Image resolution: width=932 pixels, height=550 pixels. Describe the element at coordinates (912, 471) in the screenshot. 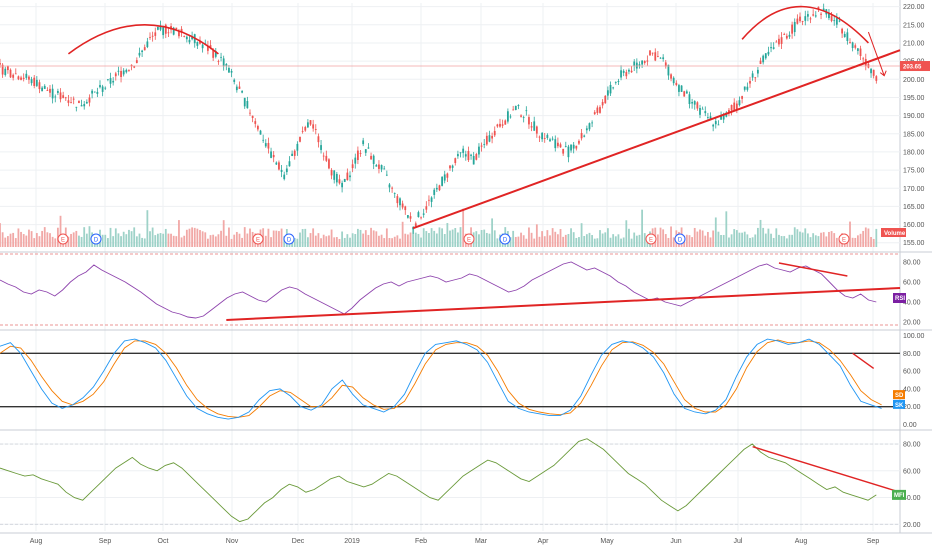

I see `mfi-y-tick: 60.00` at that location.